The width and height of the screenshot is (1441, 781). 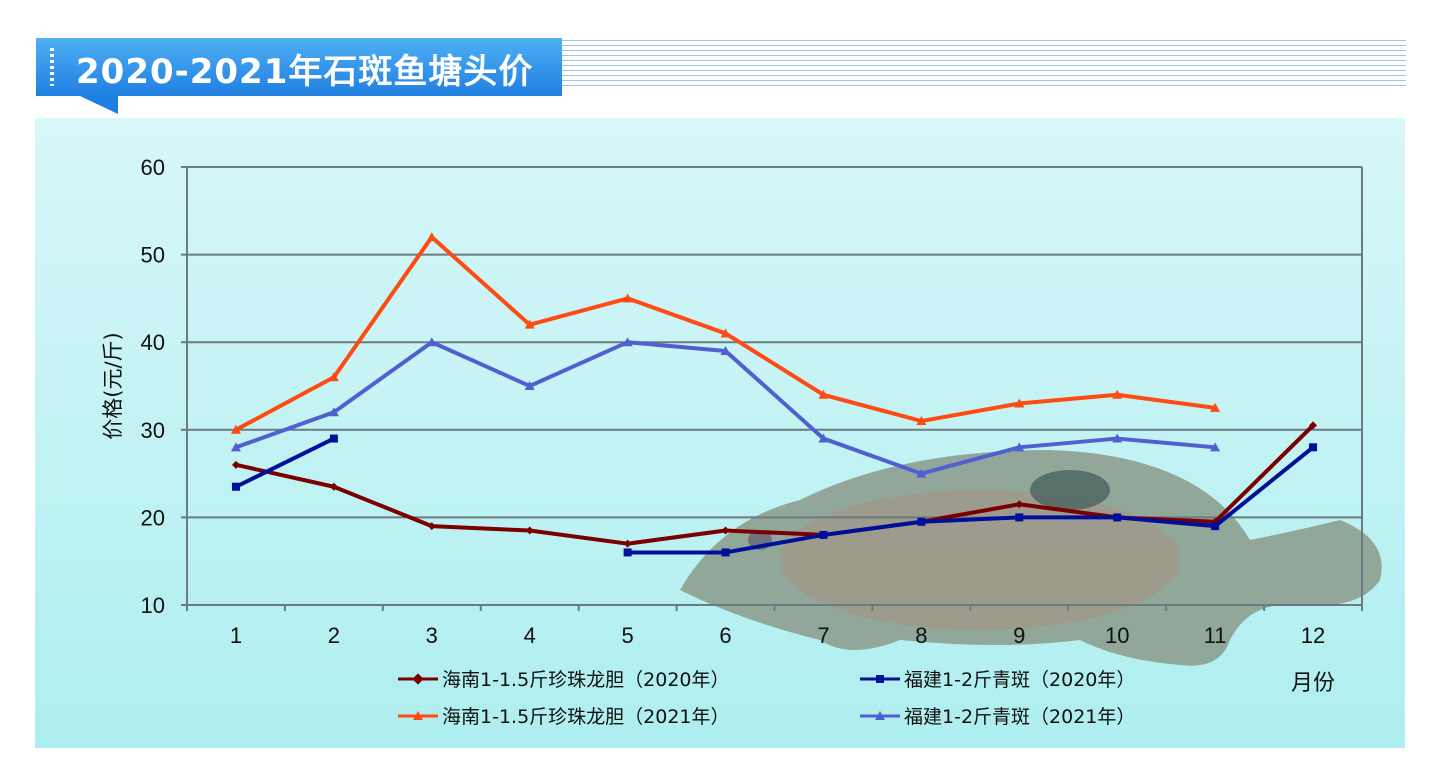 What do you see at coordinates (530, 635) in the screenshot?
I see `x-tick-label: 4` at bounding box center [530, 635].